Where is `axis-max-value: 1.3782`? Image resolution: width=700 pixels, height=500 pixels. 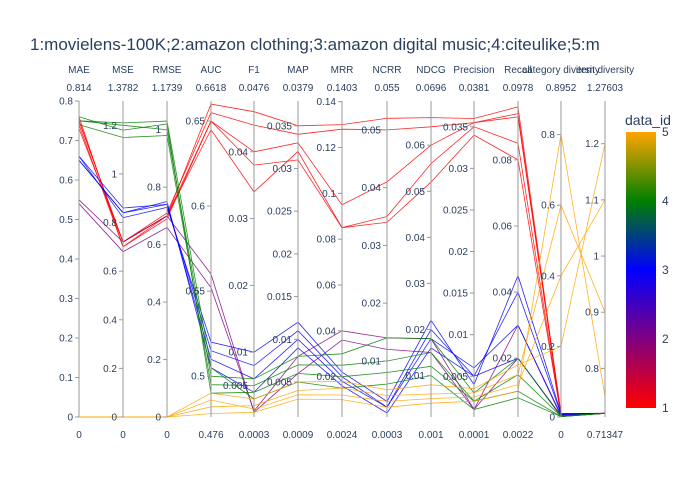
axis-max-value: 1.3782 is located at coordinates (123, 88).